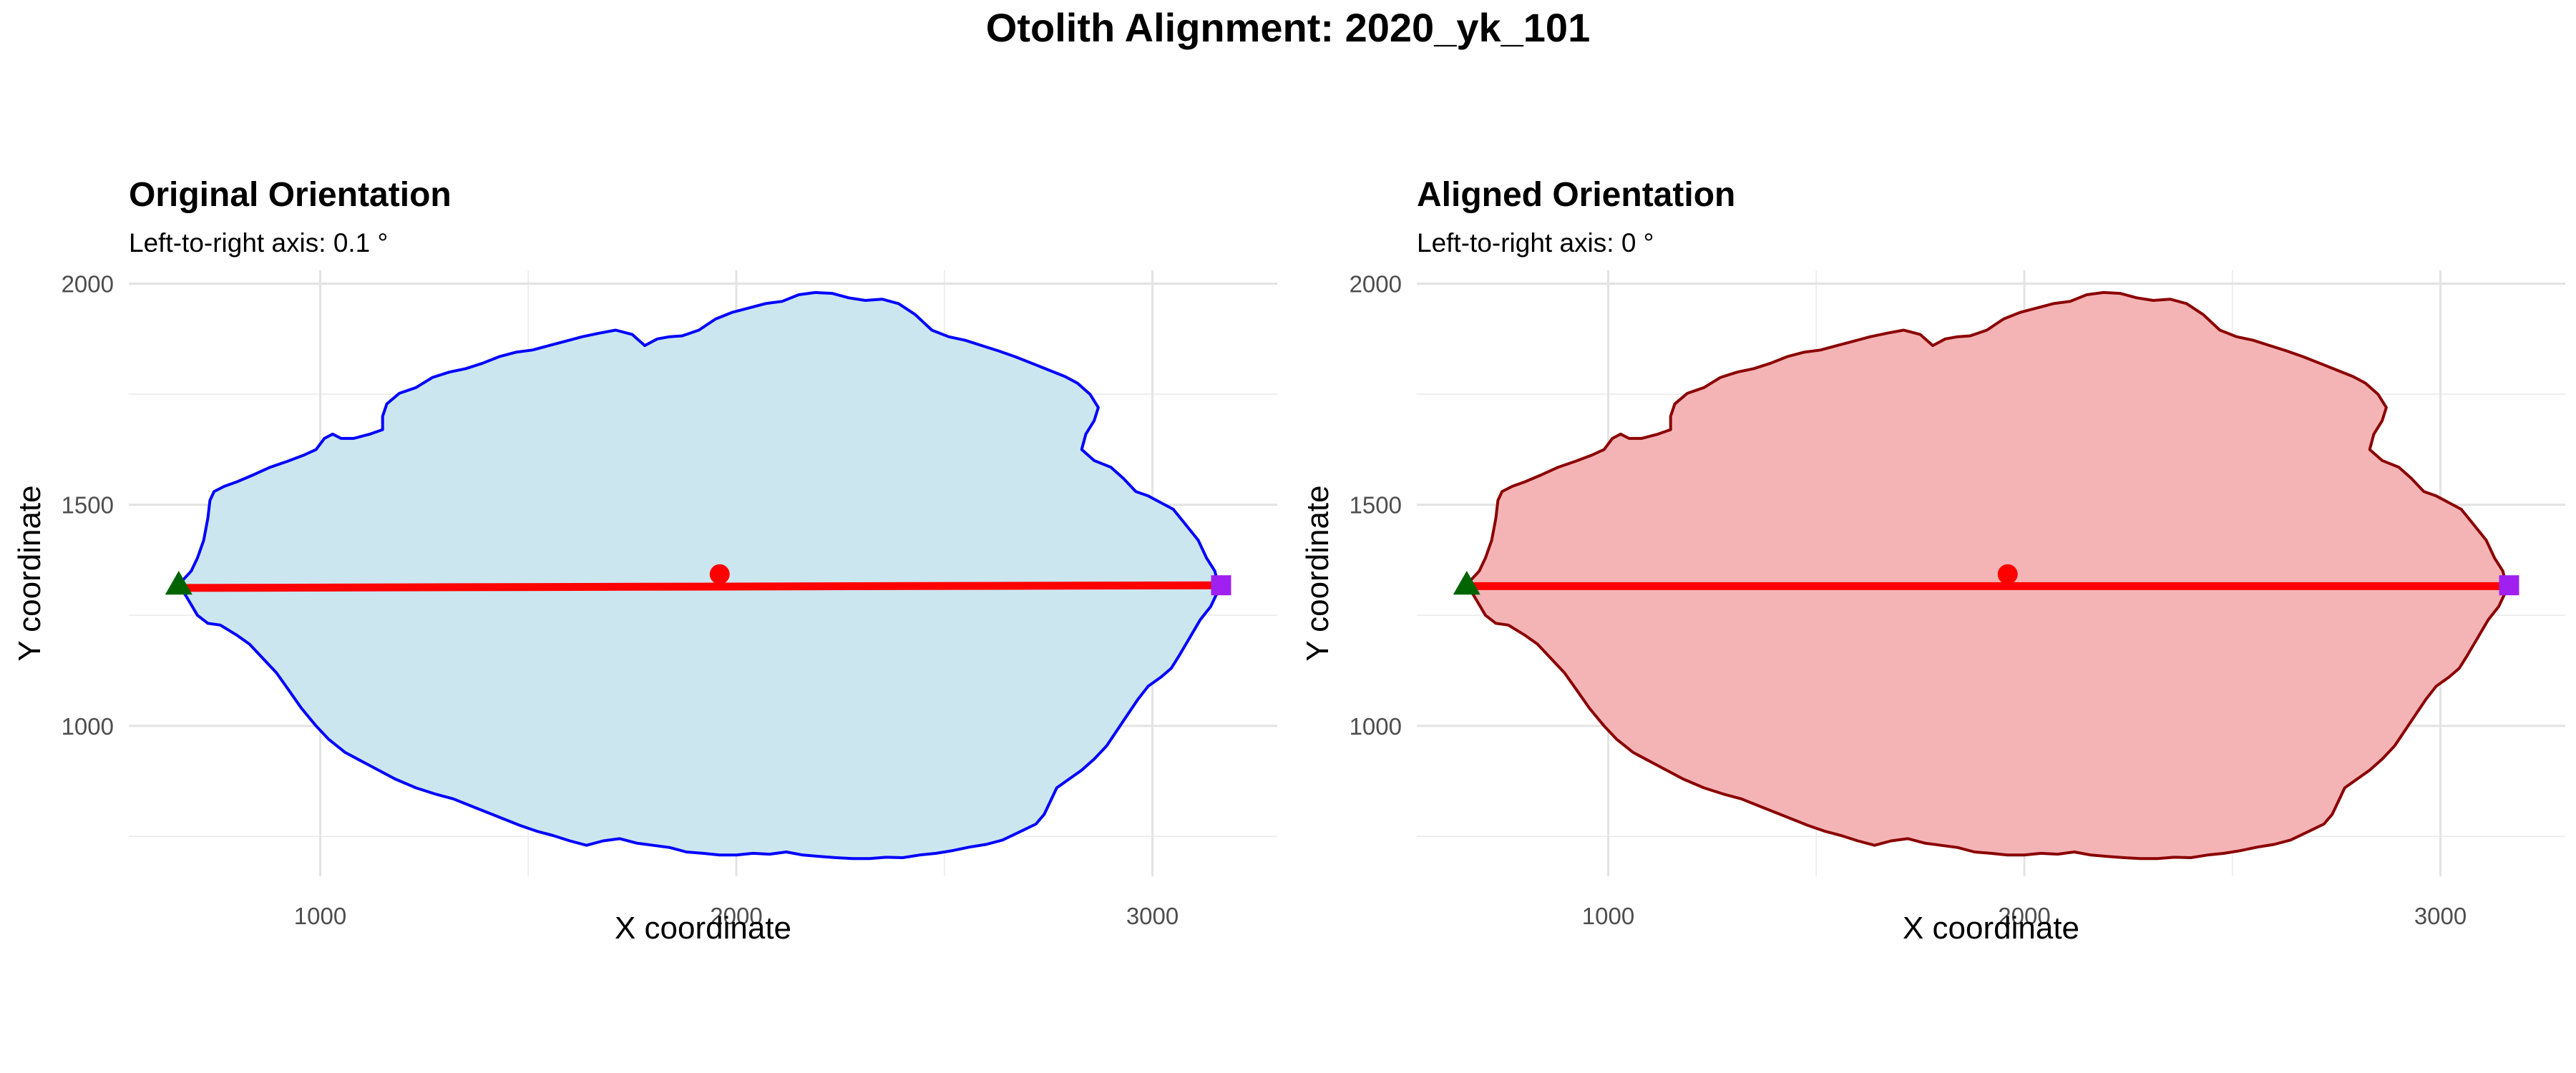 The image size is (2576, 1073). I want to click on panel-title: Original Orientation, so click(290, 195).